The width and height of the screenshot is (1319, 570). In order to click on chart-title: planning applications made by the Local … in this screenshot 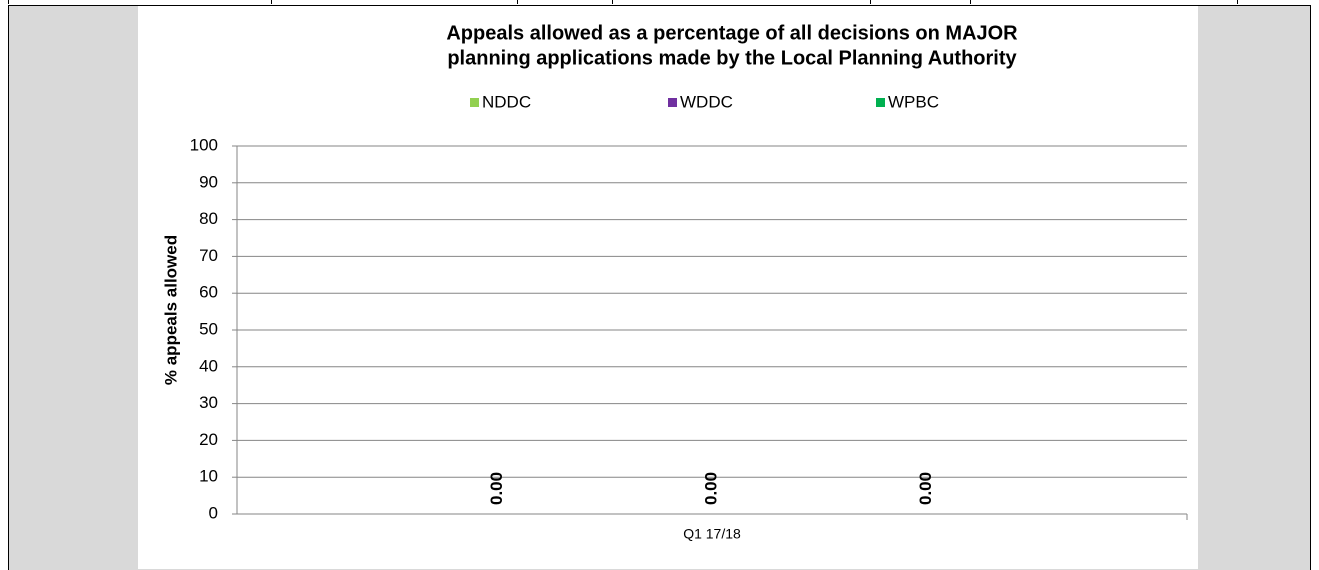, I will do `click(732, 58)`.